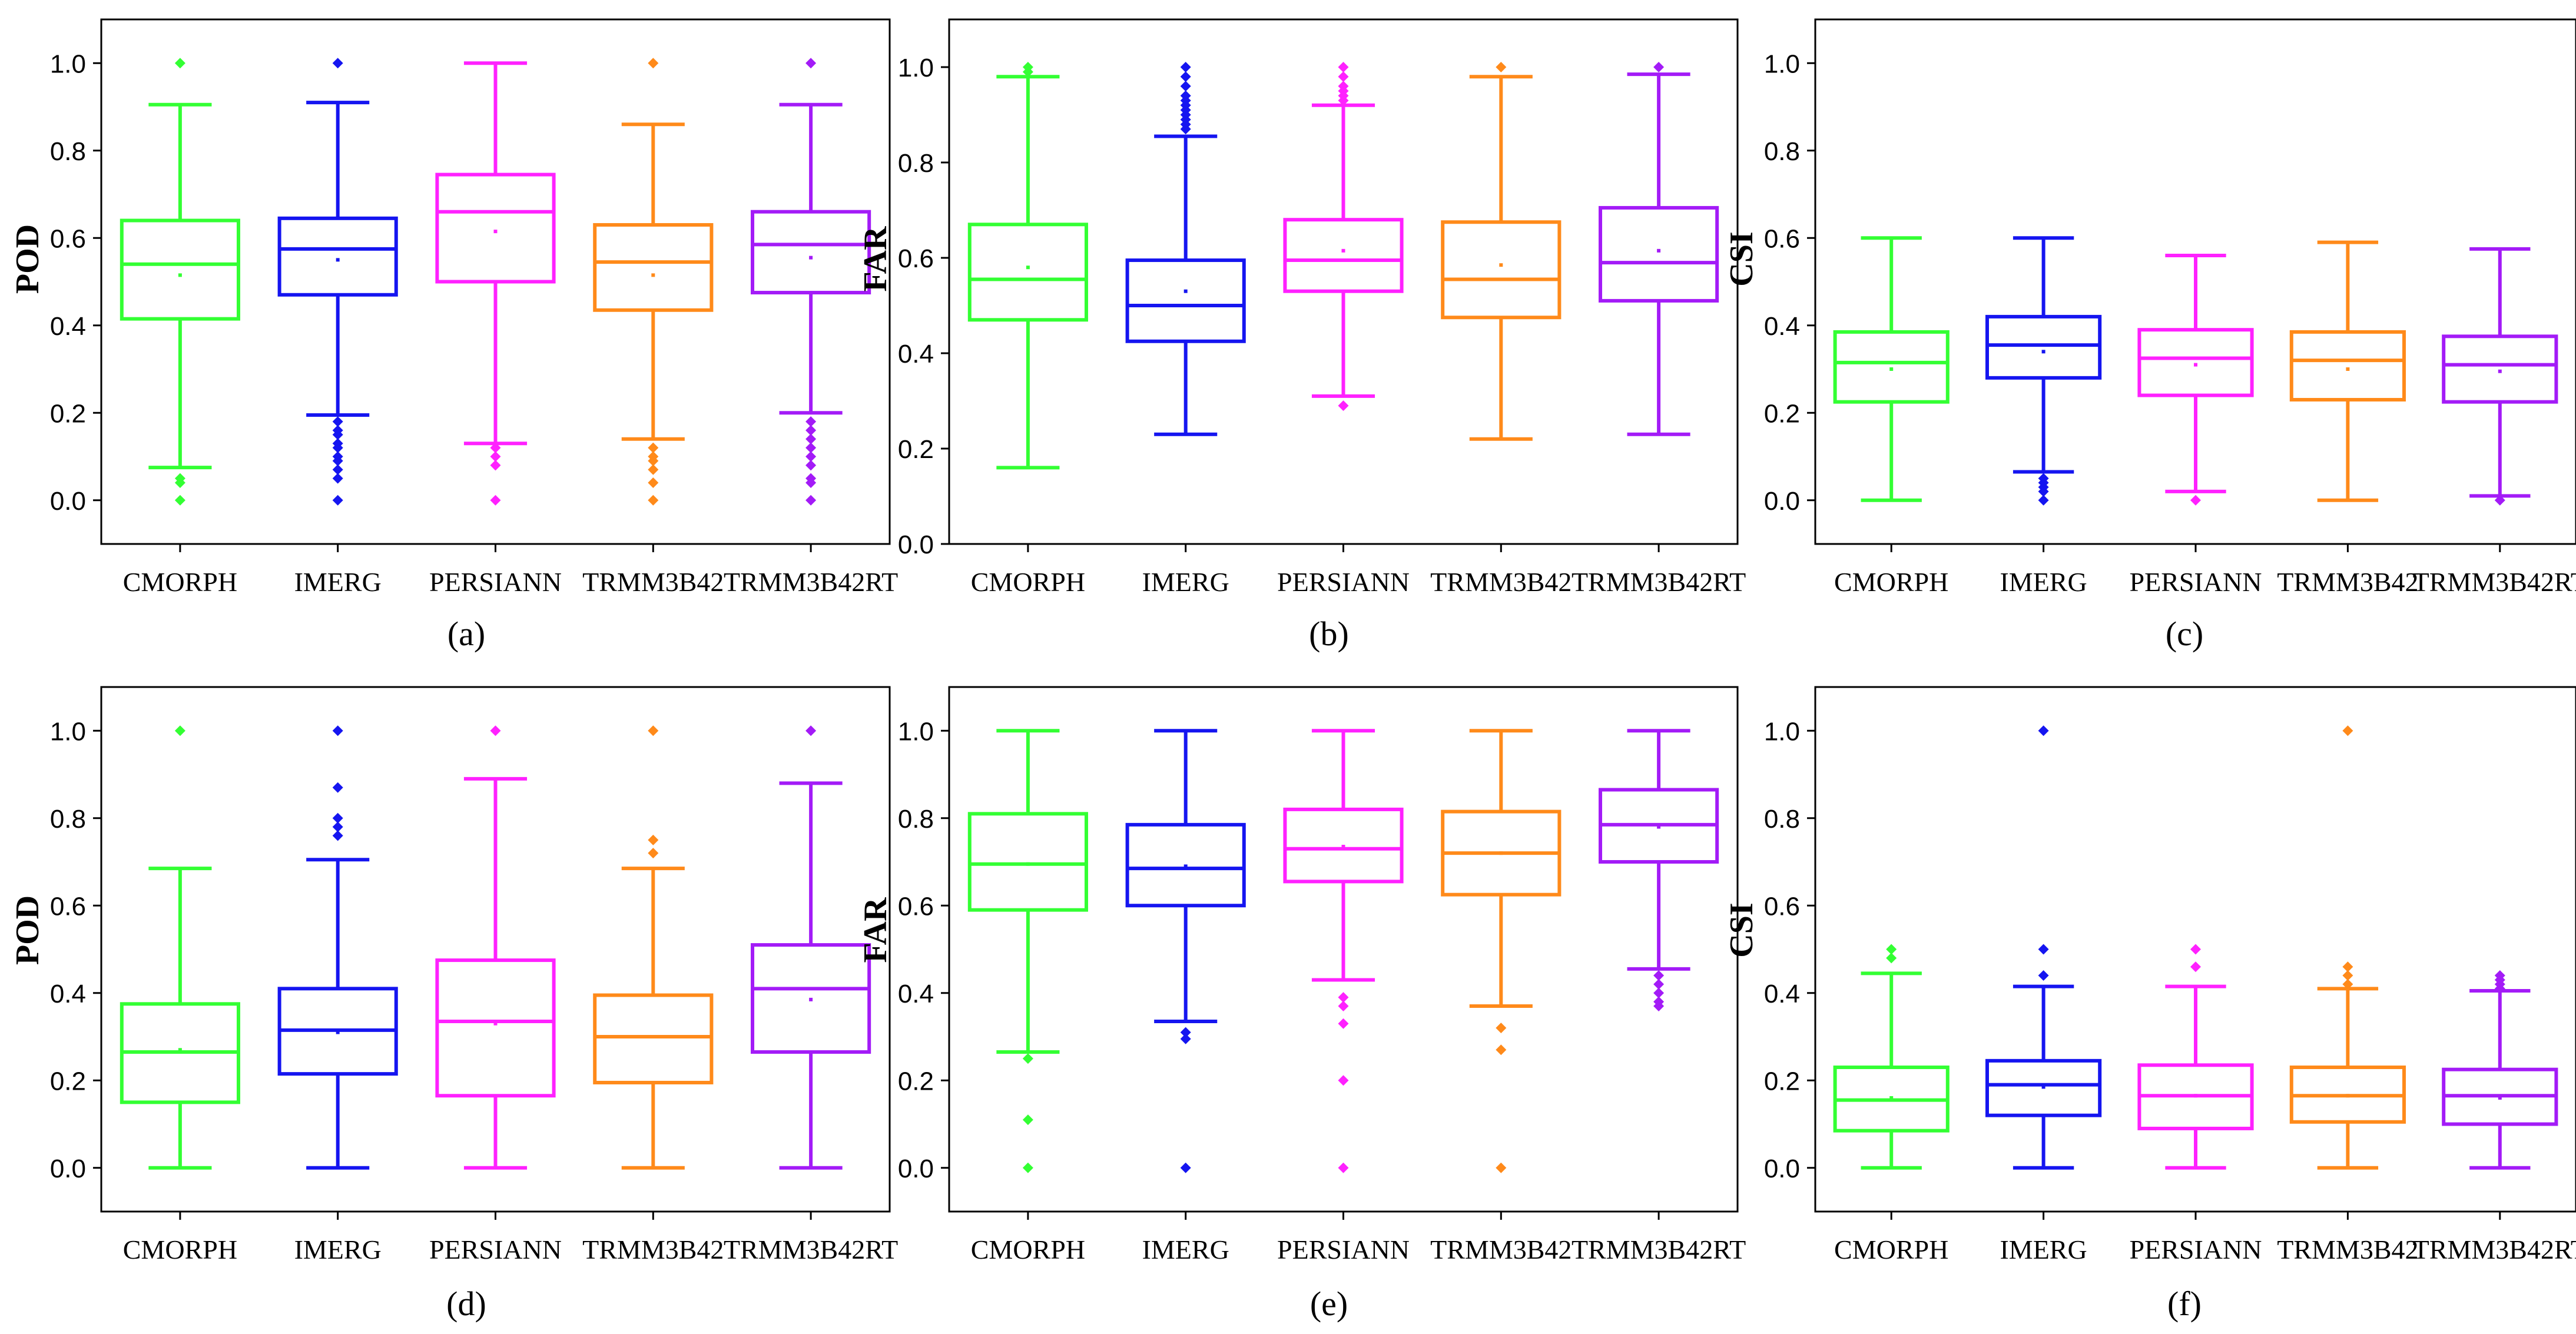 The width and height of the screenshot is (2576, 1334). What do you see at coordinates (68, 238) in the screenshot?
I see `y-tick-label-a-3: 0.6` at bounding box center [68, 238].